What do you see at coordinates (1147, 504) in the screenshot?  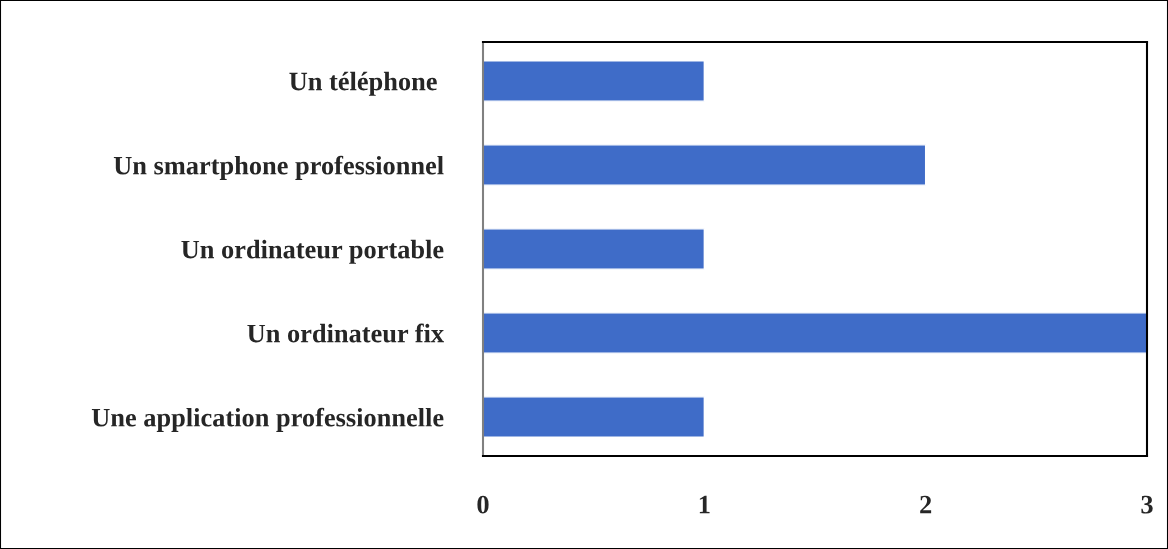 I see `x-tick-label: 3` at bounding box center [1147, 504].